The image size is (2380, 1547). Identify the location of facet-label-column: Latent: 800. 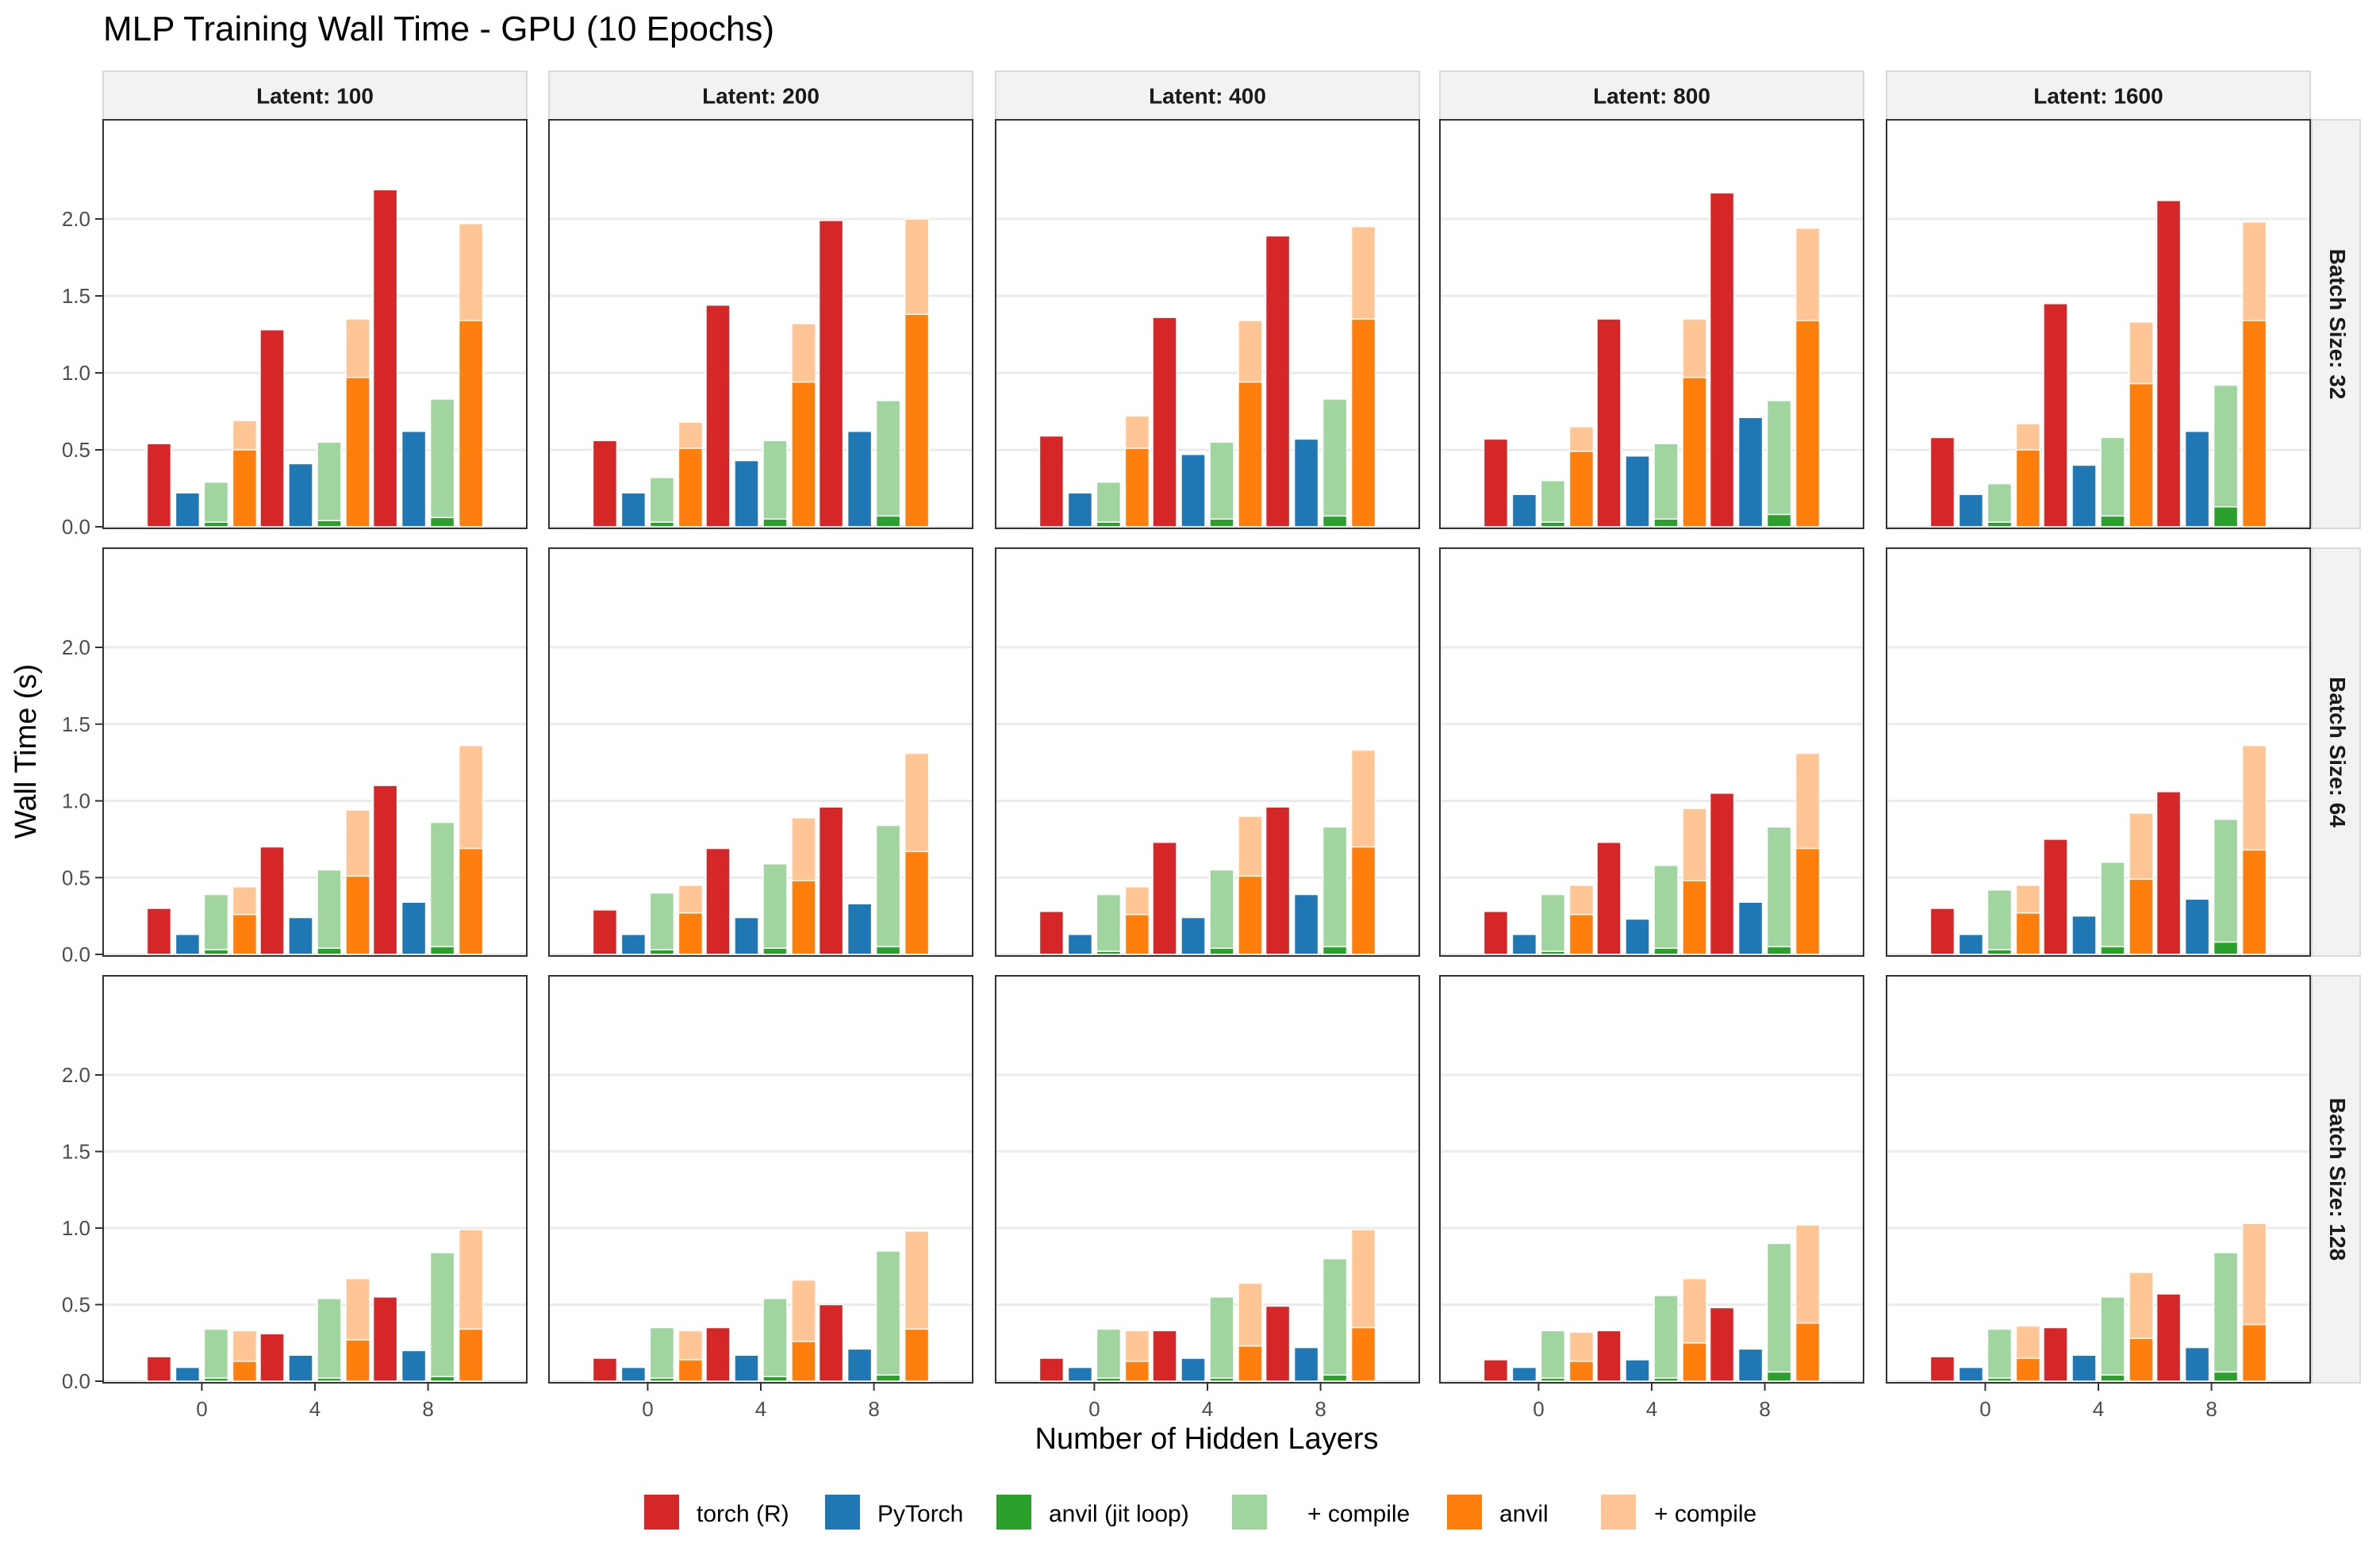
(1651, 96).